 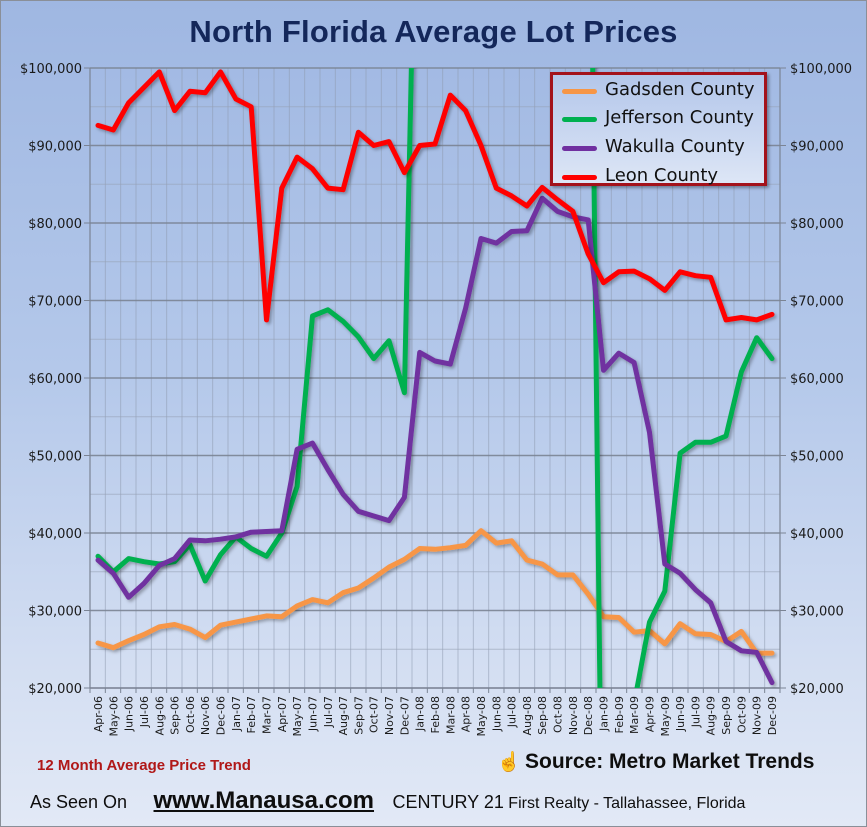 What do you see at coordinates (588, 715) in the screenshot?
I see `x-tick-label: Dec-08` at bounding box center [588, 715].